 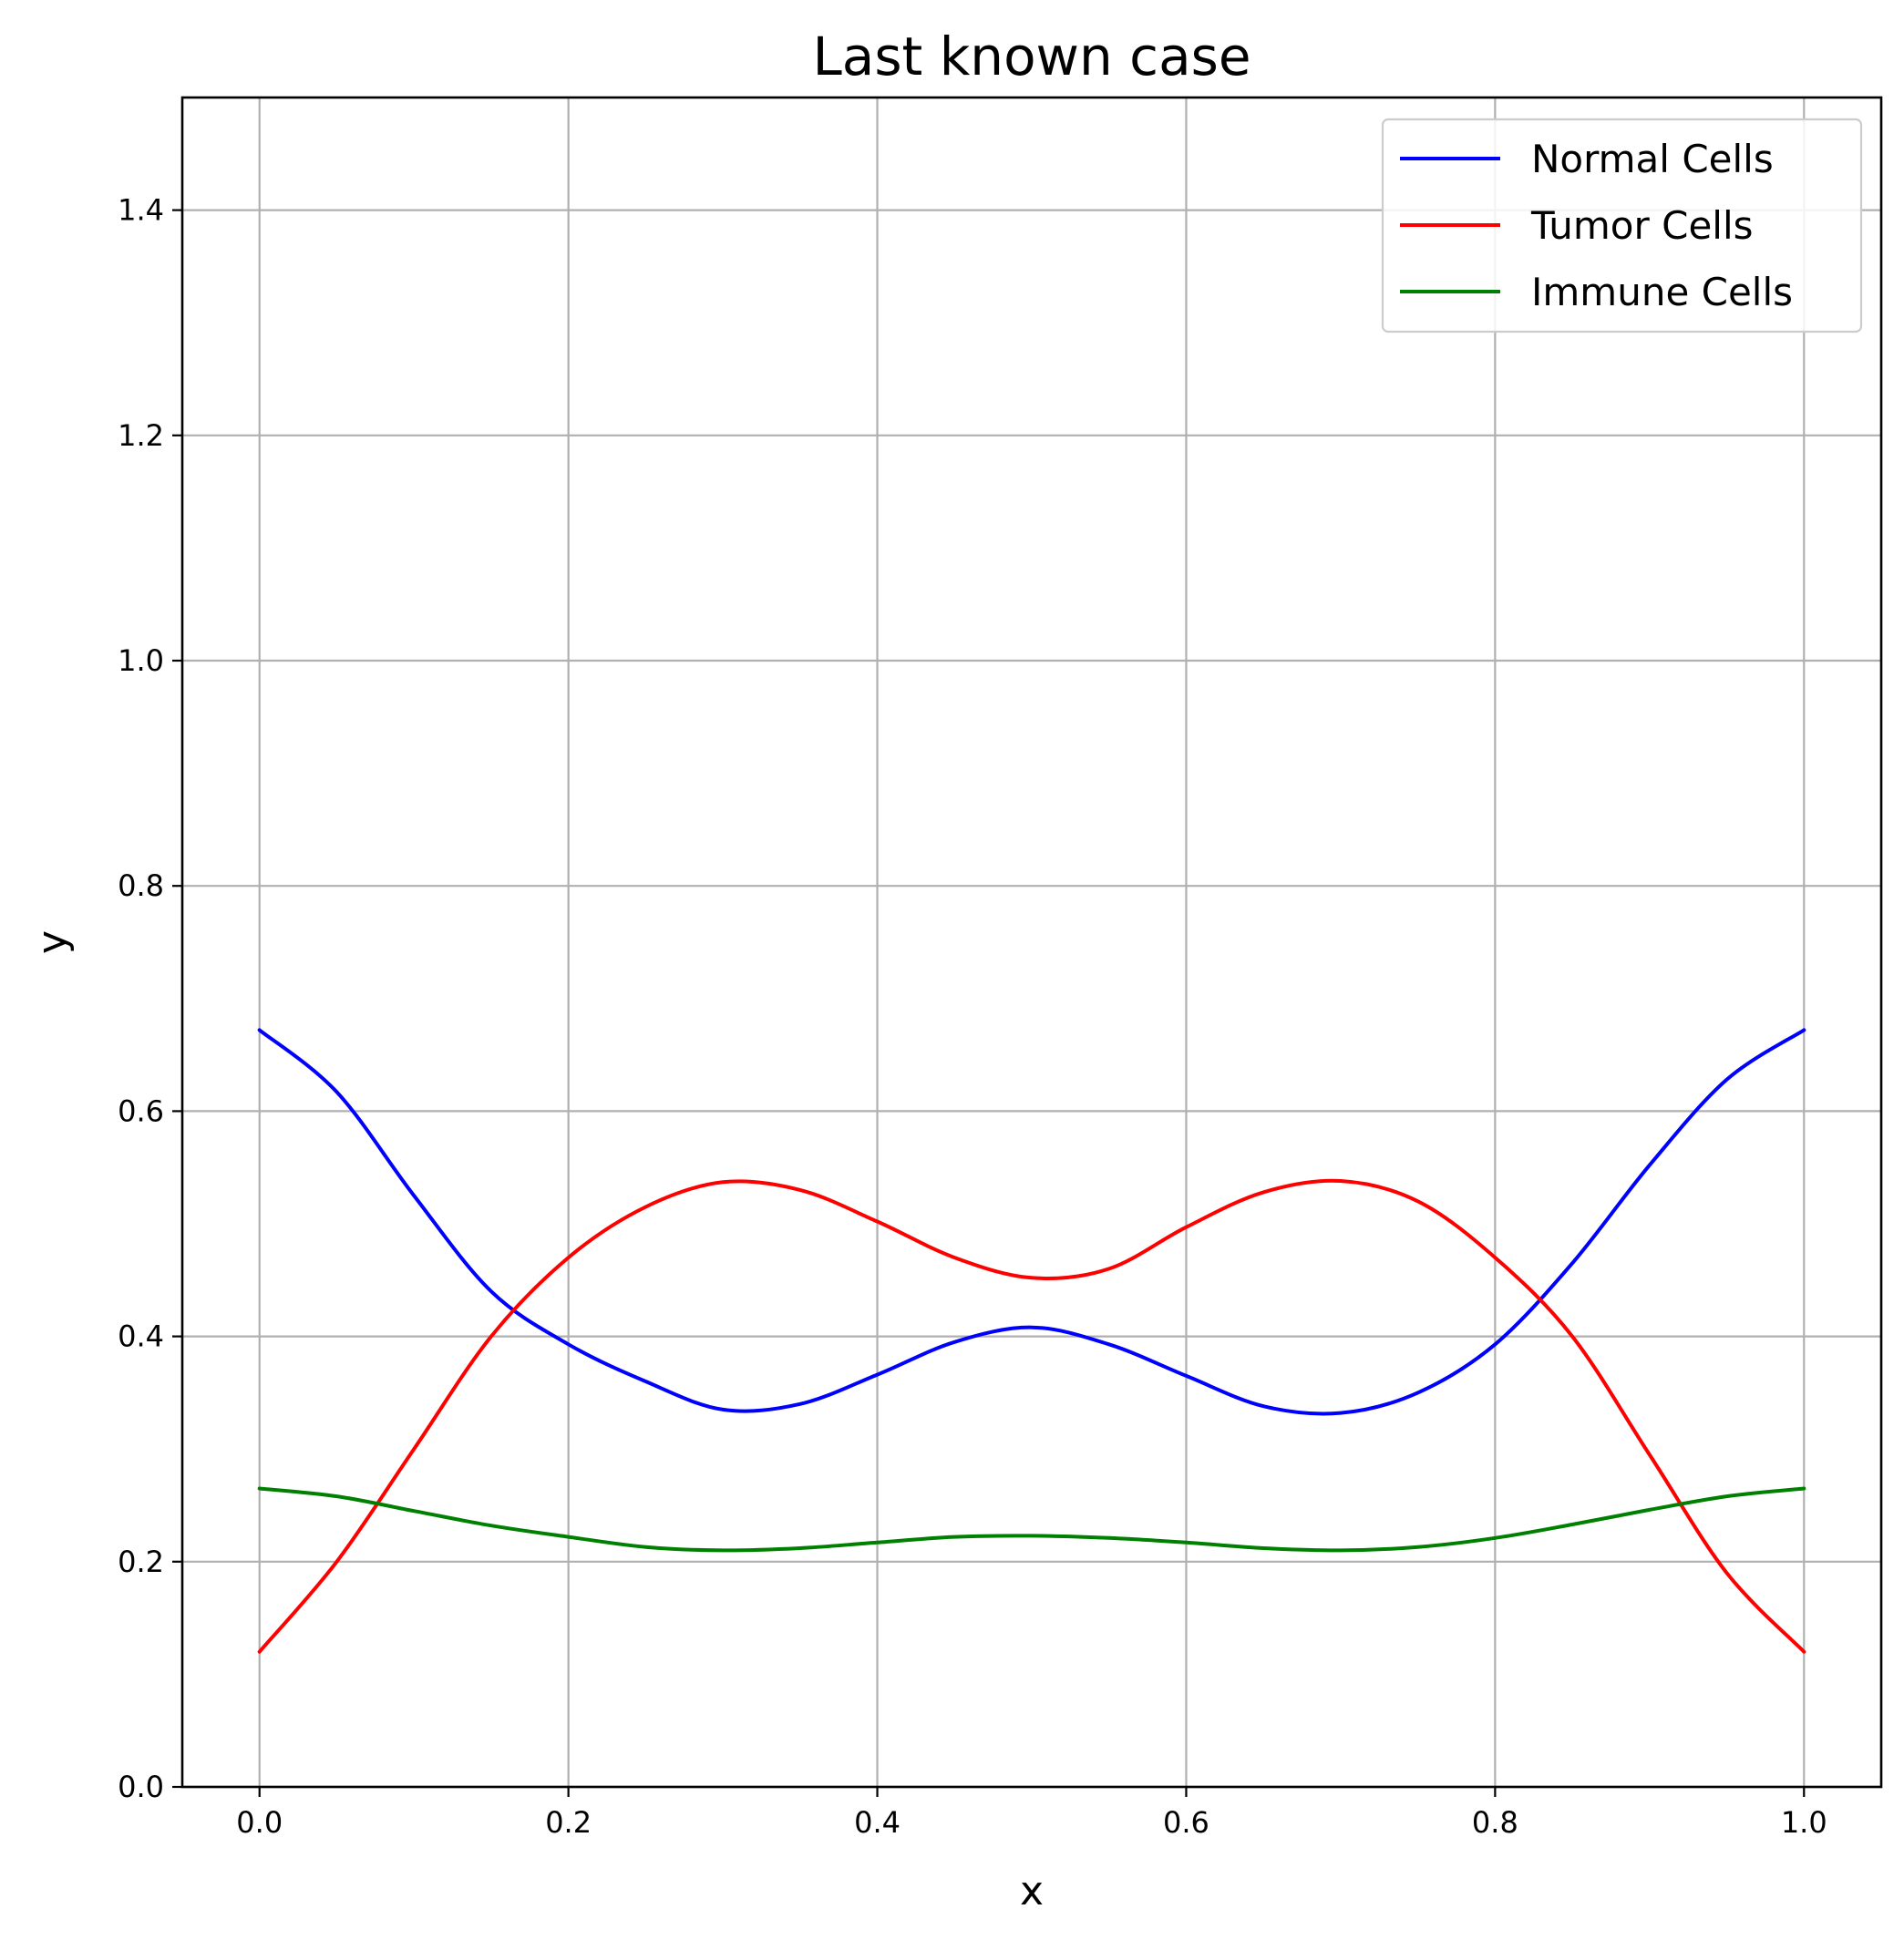 What do you see at coordinates (141, 1111) in the screenshot?
I see `y-tick-label: 0.6` at bounding box center [141, 1111].